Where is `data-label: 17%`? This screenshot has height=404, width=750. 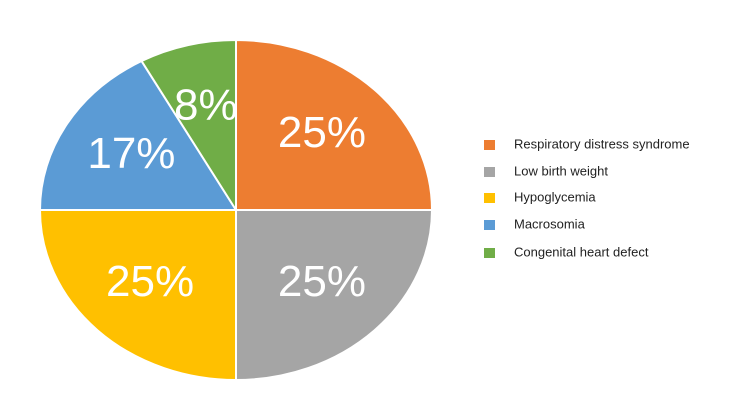 data-label: 17% is located at coordinates (131, 153).